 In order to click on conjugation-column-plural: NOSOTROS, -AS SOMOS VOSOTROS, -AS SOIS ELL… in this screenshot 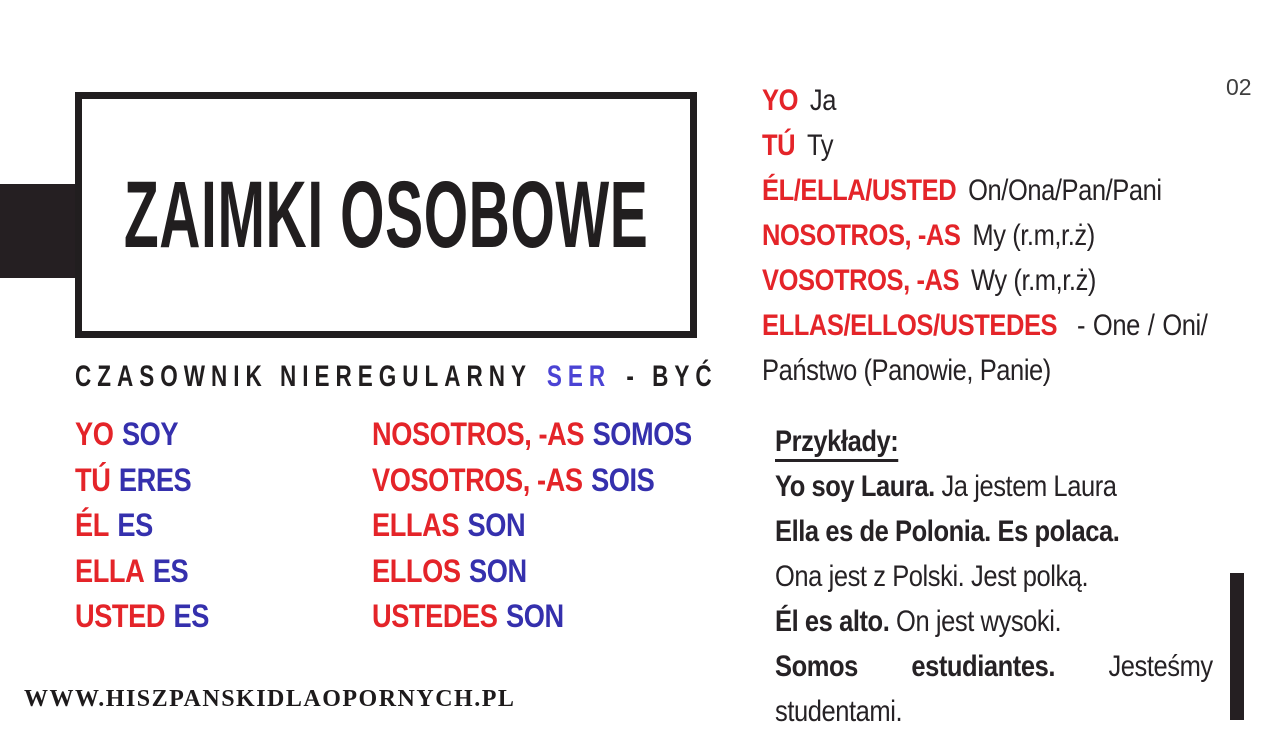, I will do `click(532, 526)`.